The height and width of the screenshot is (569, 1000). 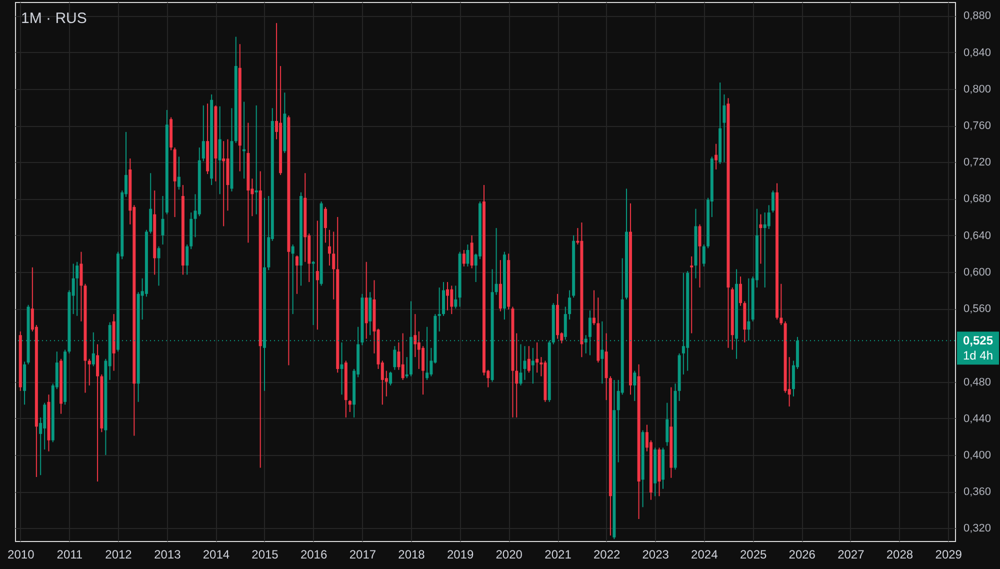 What do you see at coordinates (118, 555) in the screenshot?
I see `x-tick-label: 2012` at bounding box center [118, 555].